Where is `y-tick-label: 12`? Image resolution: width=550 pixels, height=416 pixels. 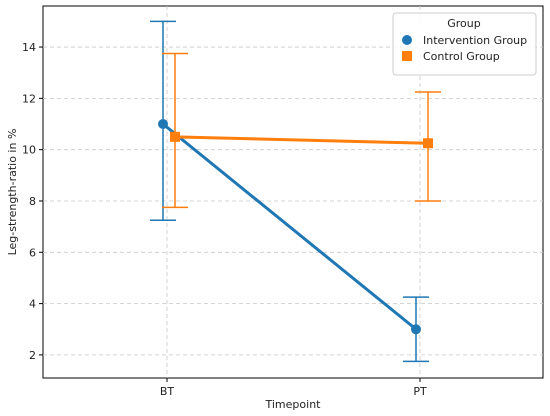
y-tick-label: 12 is located at coordinates (29, 98).